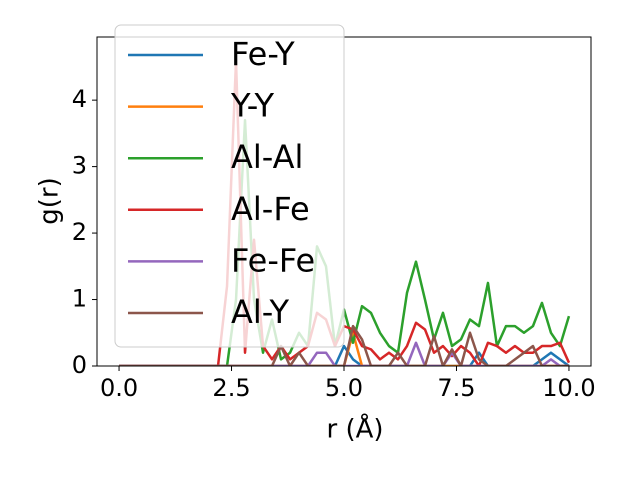 The height and width of the screenshot is (480, 640). Describe the element at coordinates (344, 355) in the screenshot. I see `line` at that location.